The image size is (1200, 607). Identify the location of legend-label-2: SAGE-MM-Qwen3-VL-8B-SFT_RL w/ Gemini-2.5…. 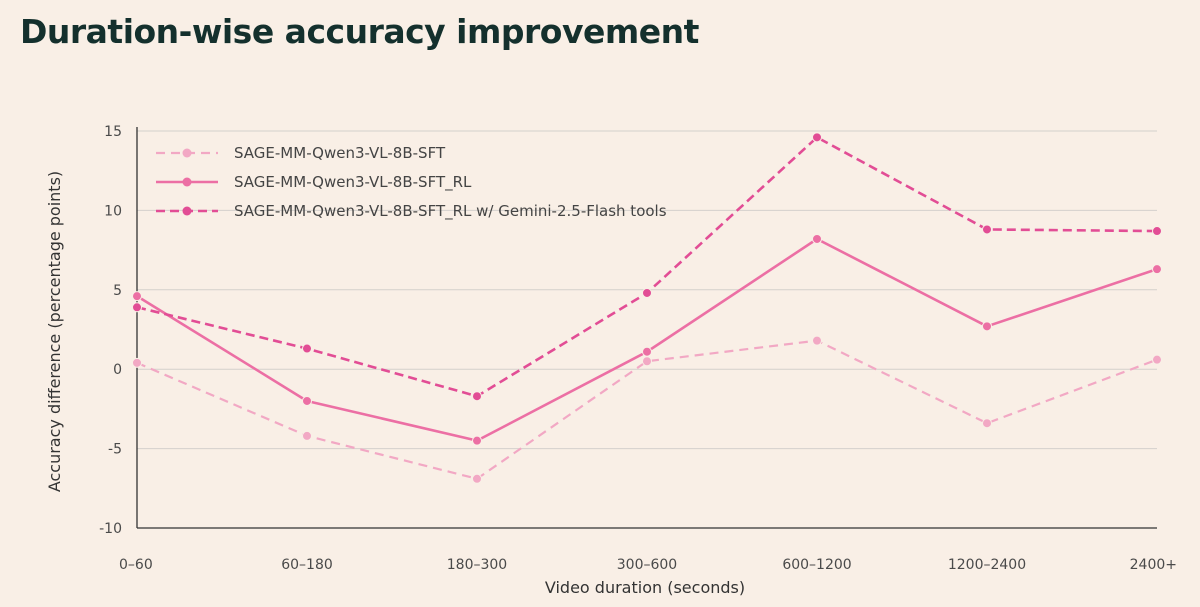
(450, 211).